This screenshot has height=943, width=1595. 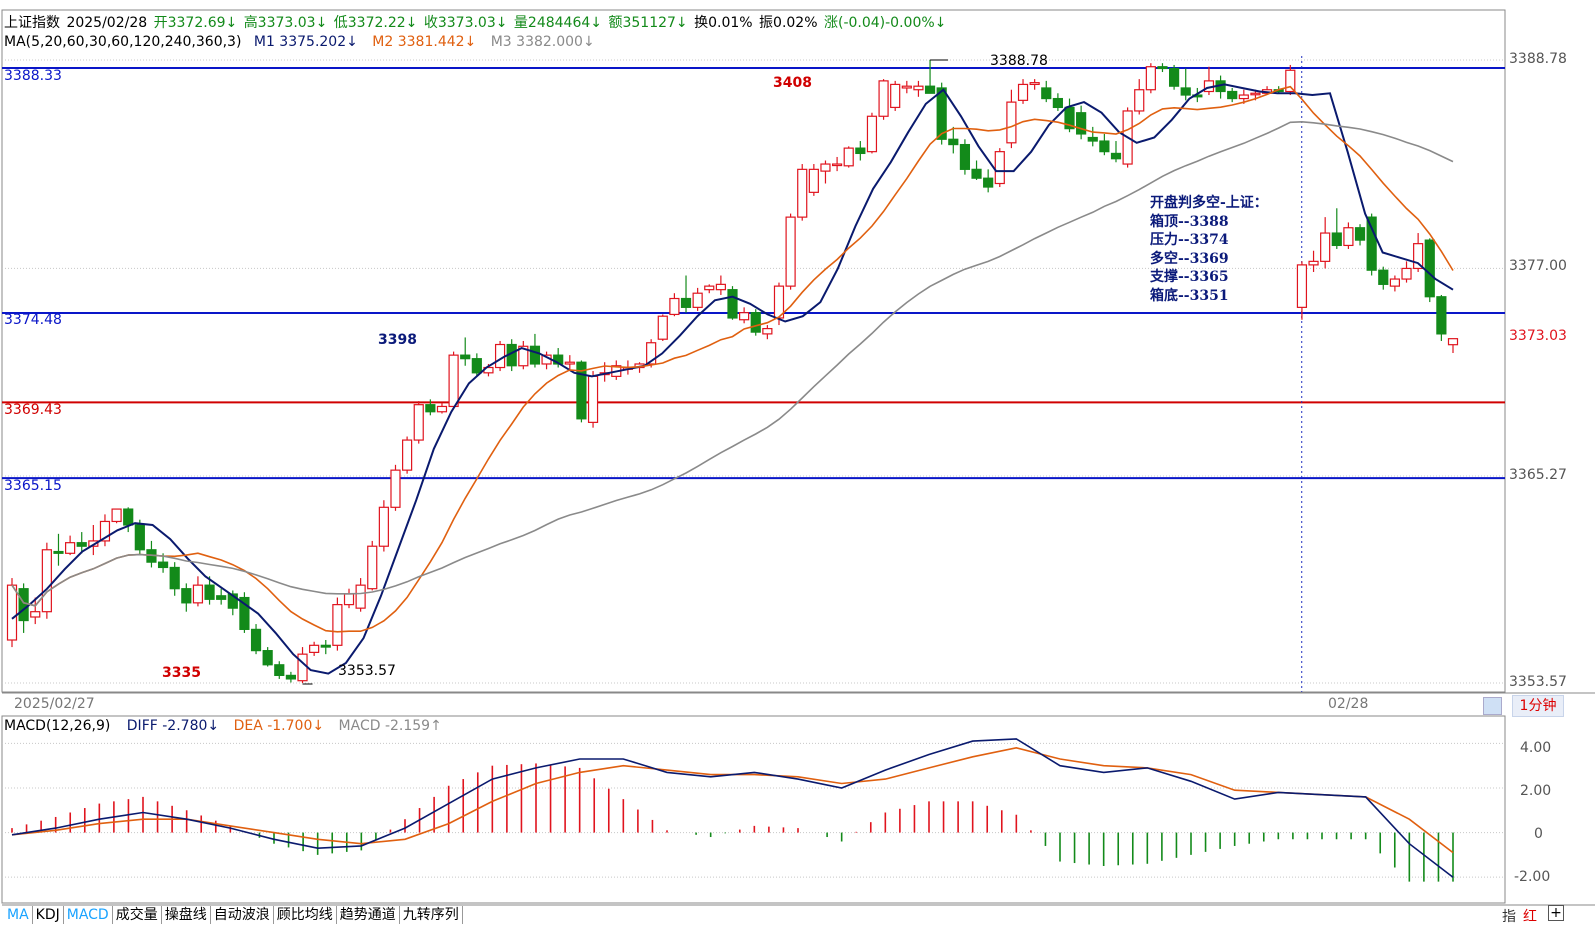 What do you see at coordinates (732, 800) in the screenshot?
I see `macd-dea-line` at bounding box center [732, 800].